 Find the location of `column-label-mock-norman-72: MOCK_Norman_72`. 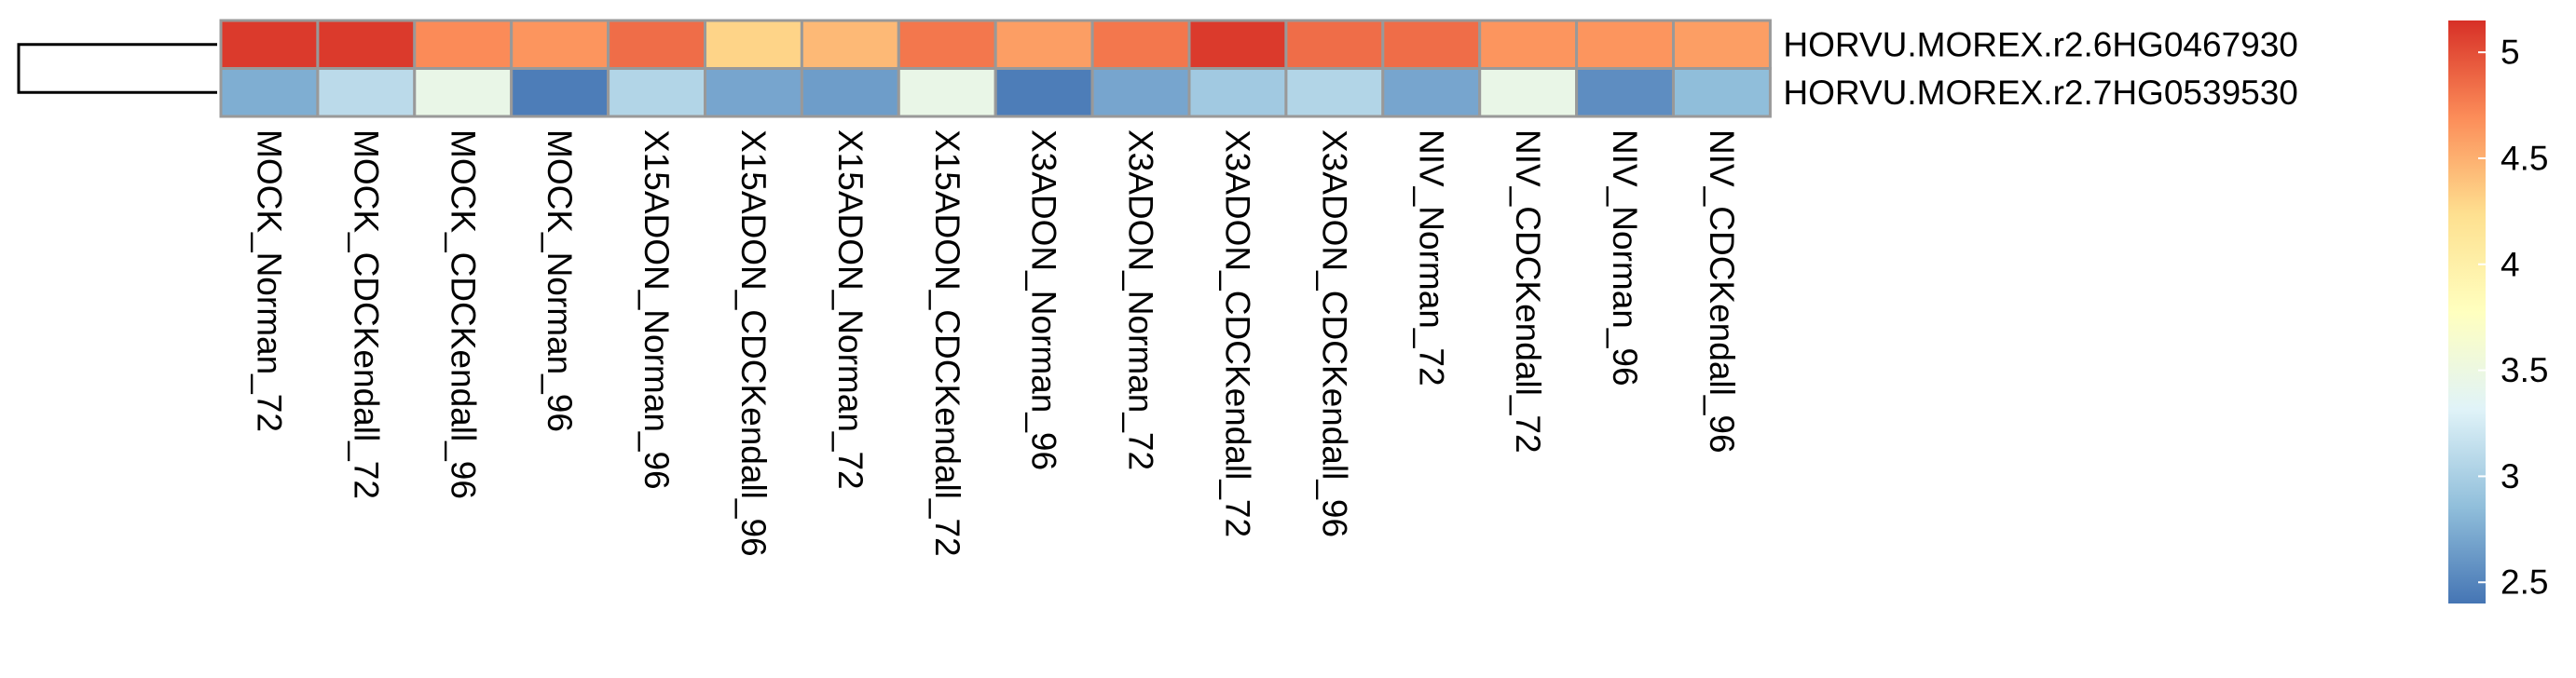

column-label-mock-norman-72: MOCK_Norman_72 is located at coordinates (269, 280).